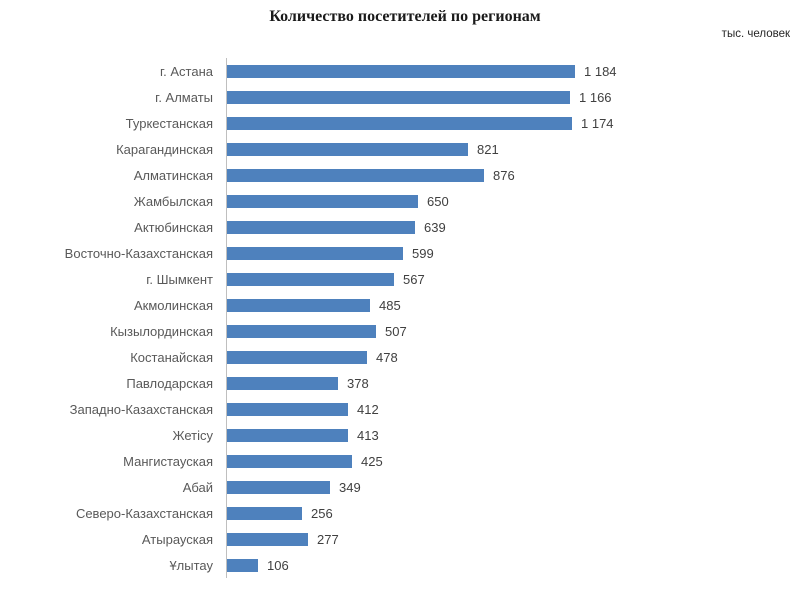 This screenshot has height=597, width=810. I want to click on bar-cell: 639, so click(518, 227).